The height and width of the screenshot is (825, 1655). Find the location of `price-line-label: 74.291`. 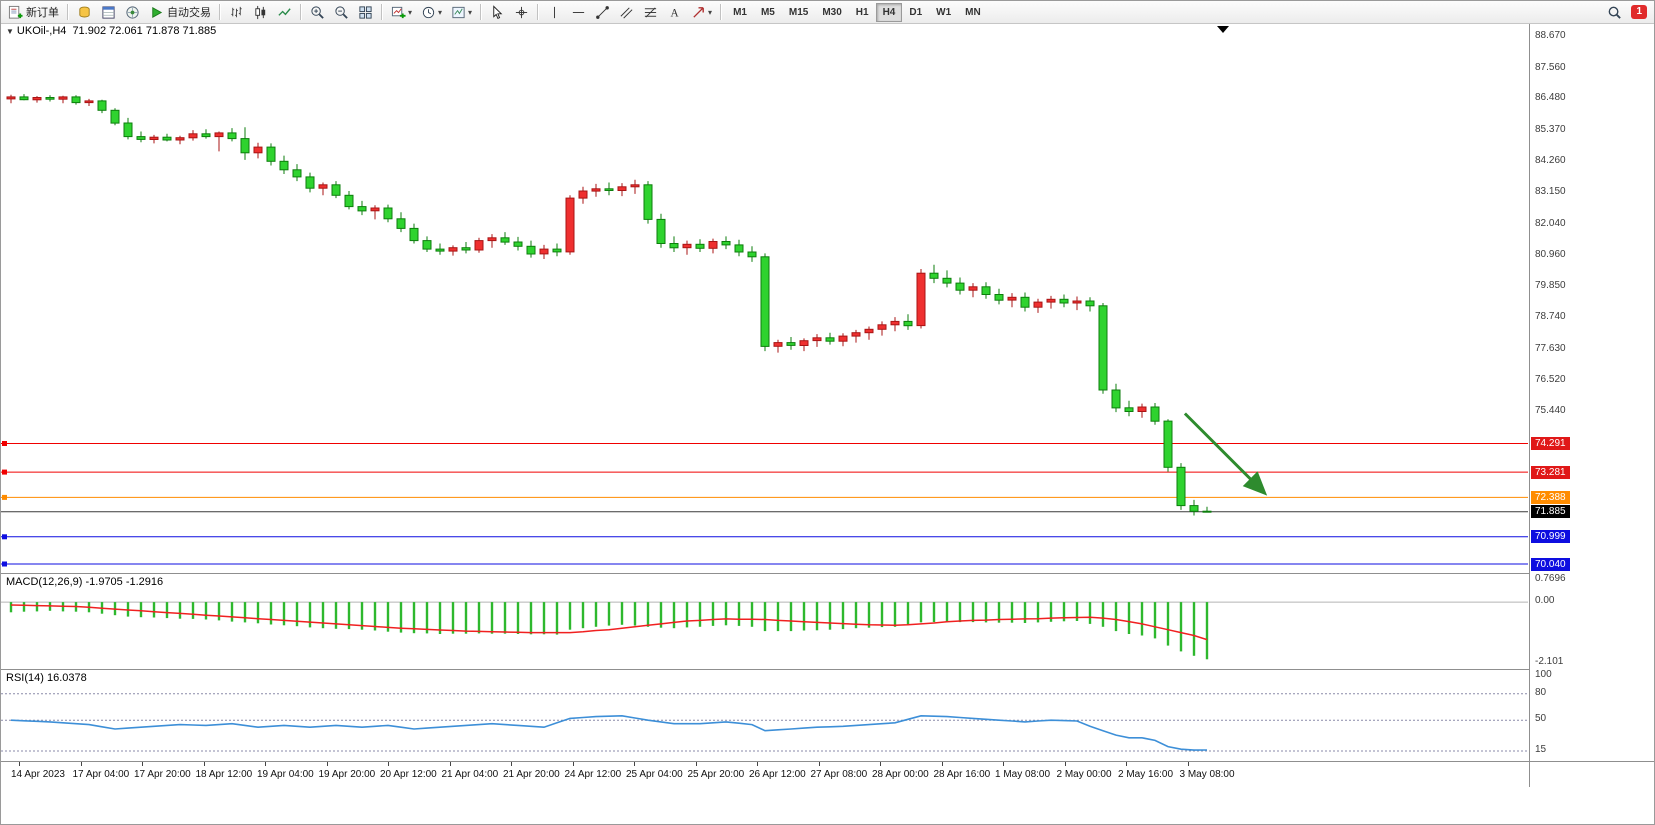

price-line-label: 74.291 is located at coordinates (1550, 443).